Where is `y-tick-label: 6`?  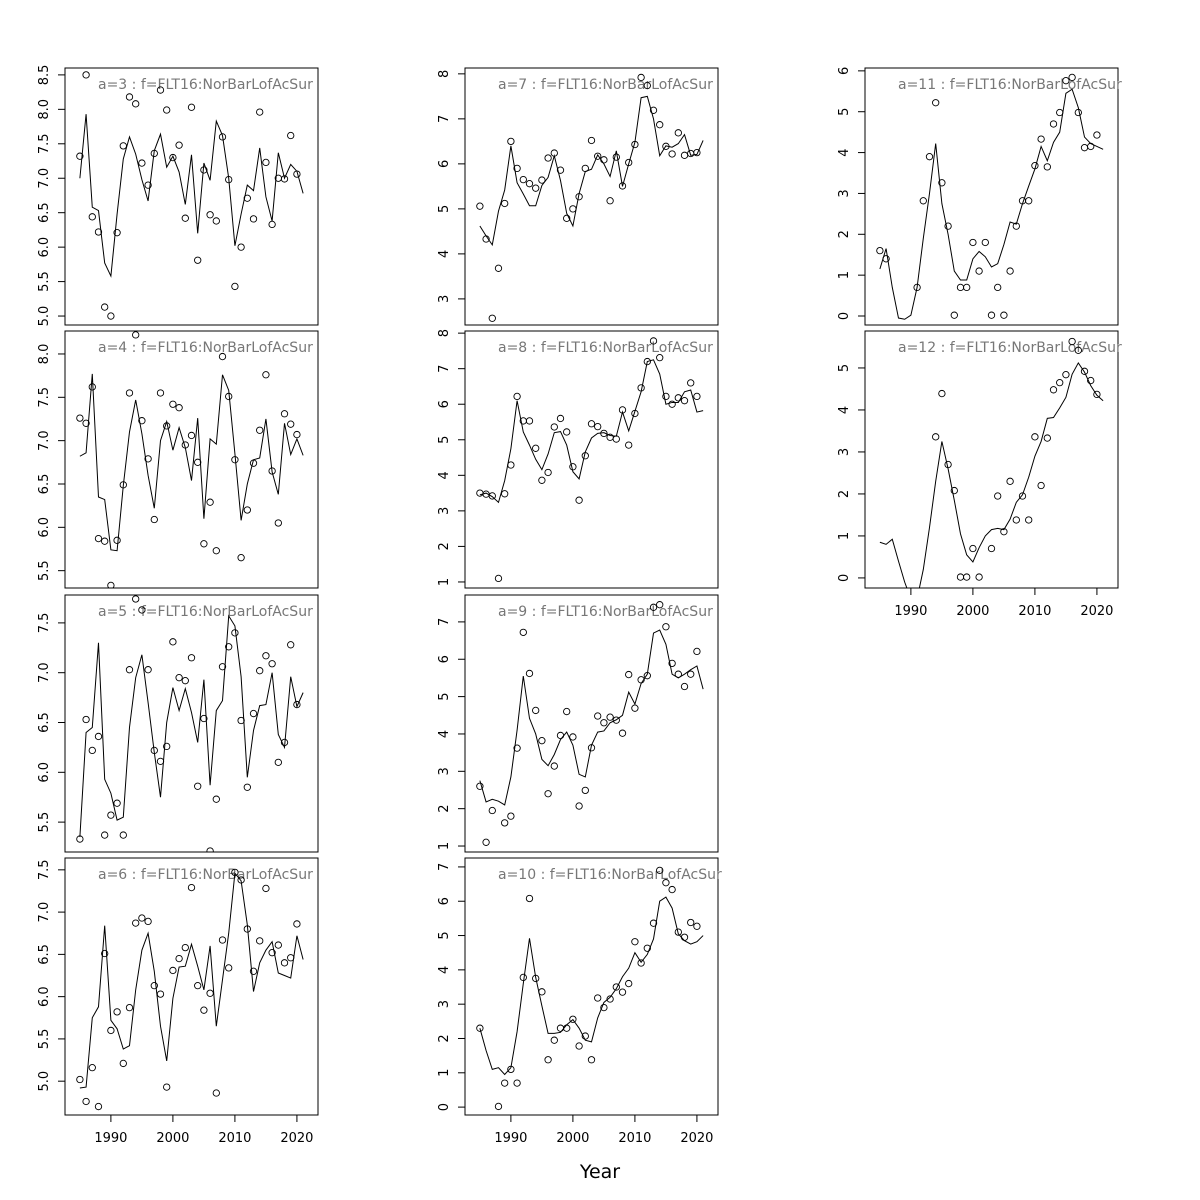
y-tick-label: 6 is located at coordinates (444, 659).